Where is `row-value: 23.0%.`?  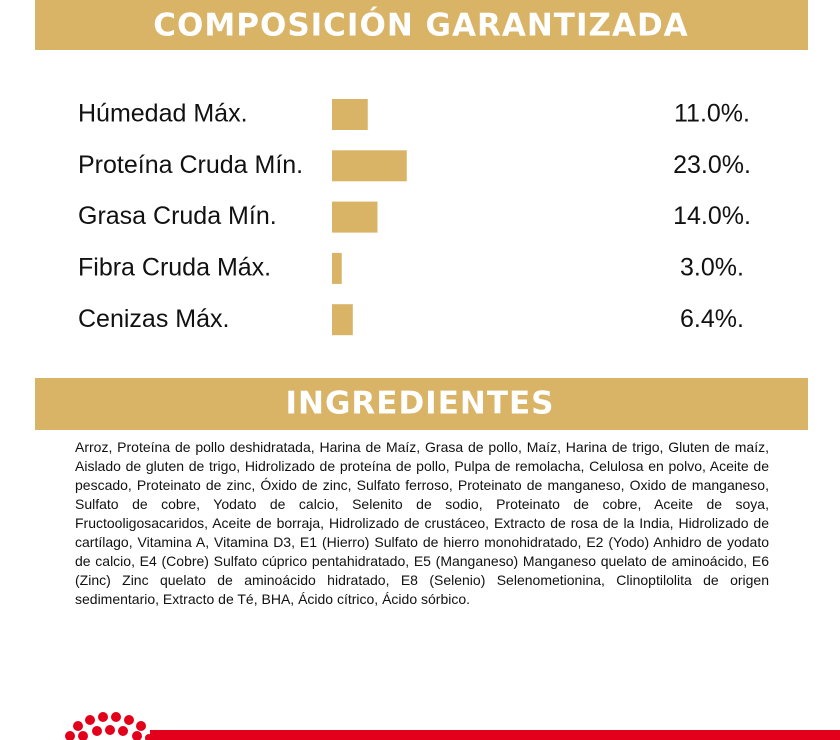
row-value: 23.0%. is located at coordinates (712, 165).